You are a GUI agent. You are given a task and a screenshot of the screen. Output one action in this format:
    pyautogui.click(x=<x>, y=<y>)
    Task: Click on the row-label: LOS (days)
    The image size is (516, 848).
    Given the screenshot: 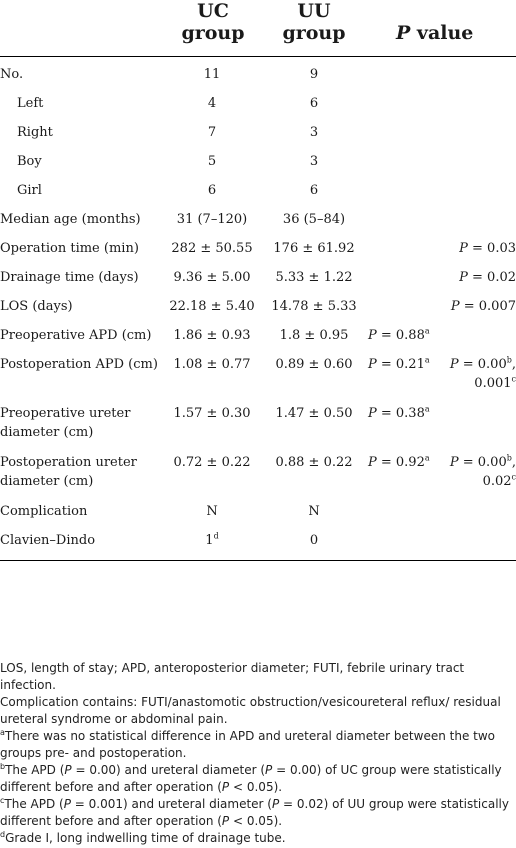 What is the action you would take?
    pyautogui.click(x=36, y=306)
    